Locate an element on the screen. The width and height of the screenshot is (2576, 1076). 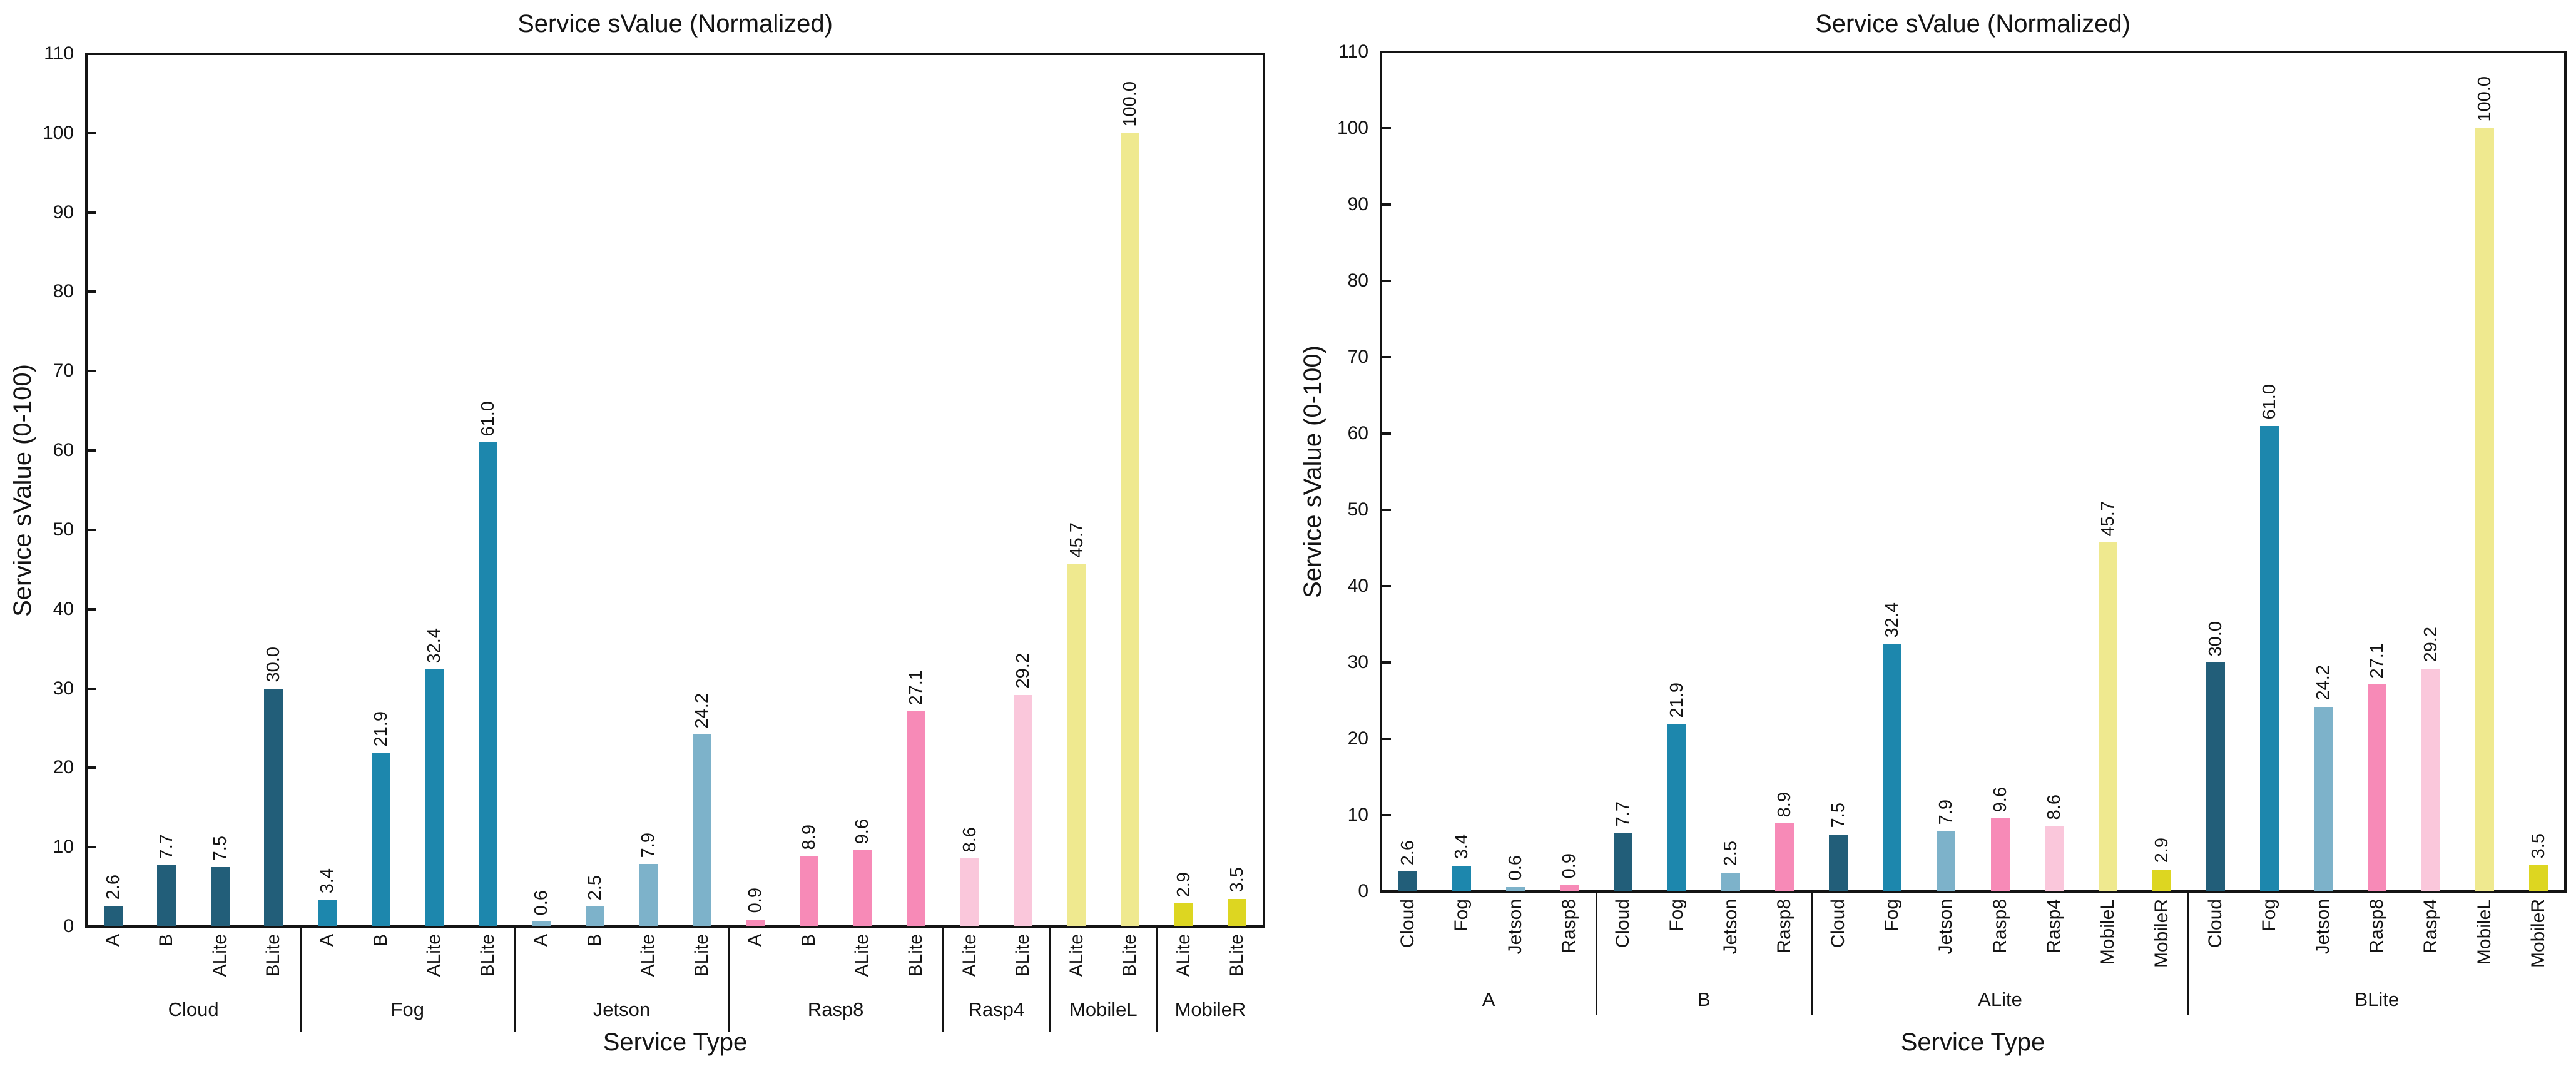
y-axis-label: Service sValue (0-100) is located at coordinates (1312, 471).